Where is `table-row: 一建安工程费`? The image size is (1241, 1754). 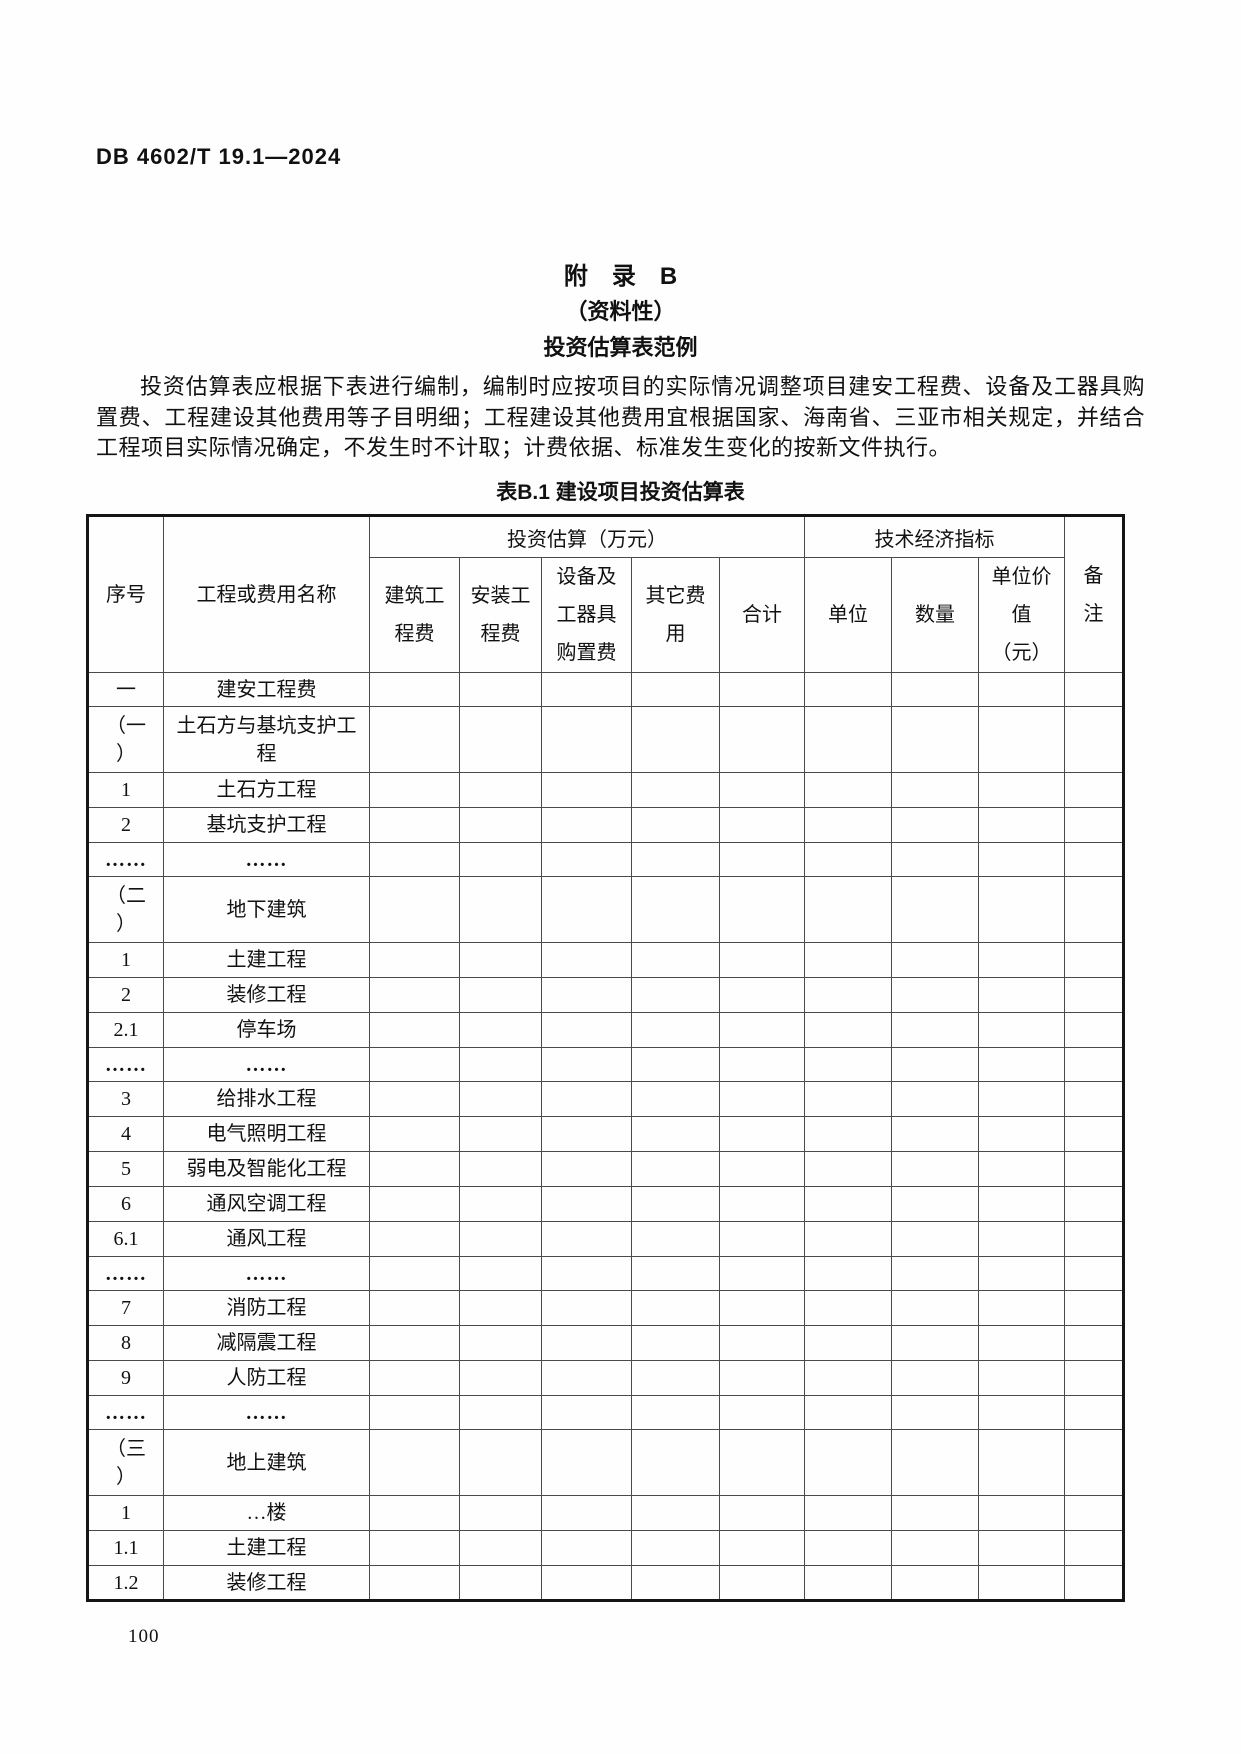
table-row: 一建安工程费 is located at coordinates (606, 689).